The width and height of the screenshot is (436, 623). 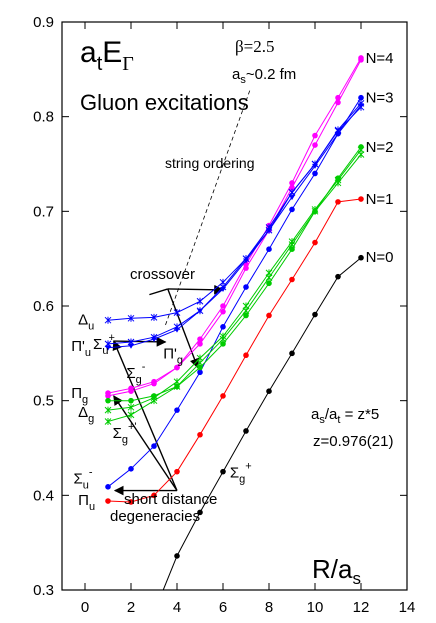 I want to click on state-label: Σu+, so click(x=104, y=344).